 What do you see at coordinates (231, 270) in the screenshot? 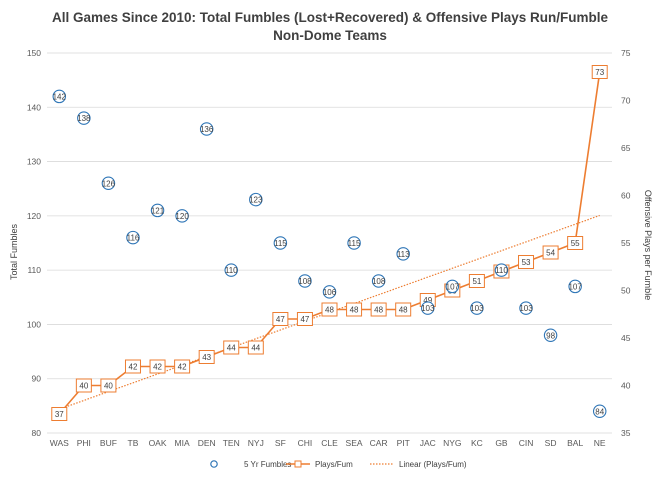
I see `fumble-point-ten-label: 110` at bounding box center [231, 270].